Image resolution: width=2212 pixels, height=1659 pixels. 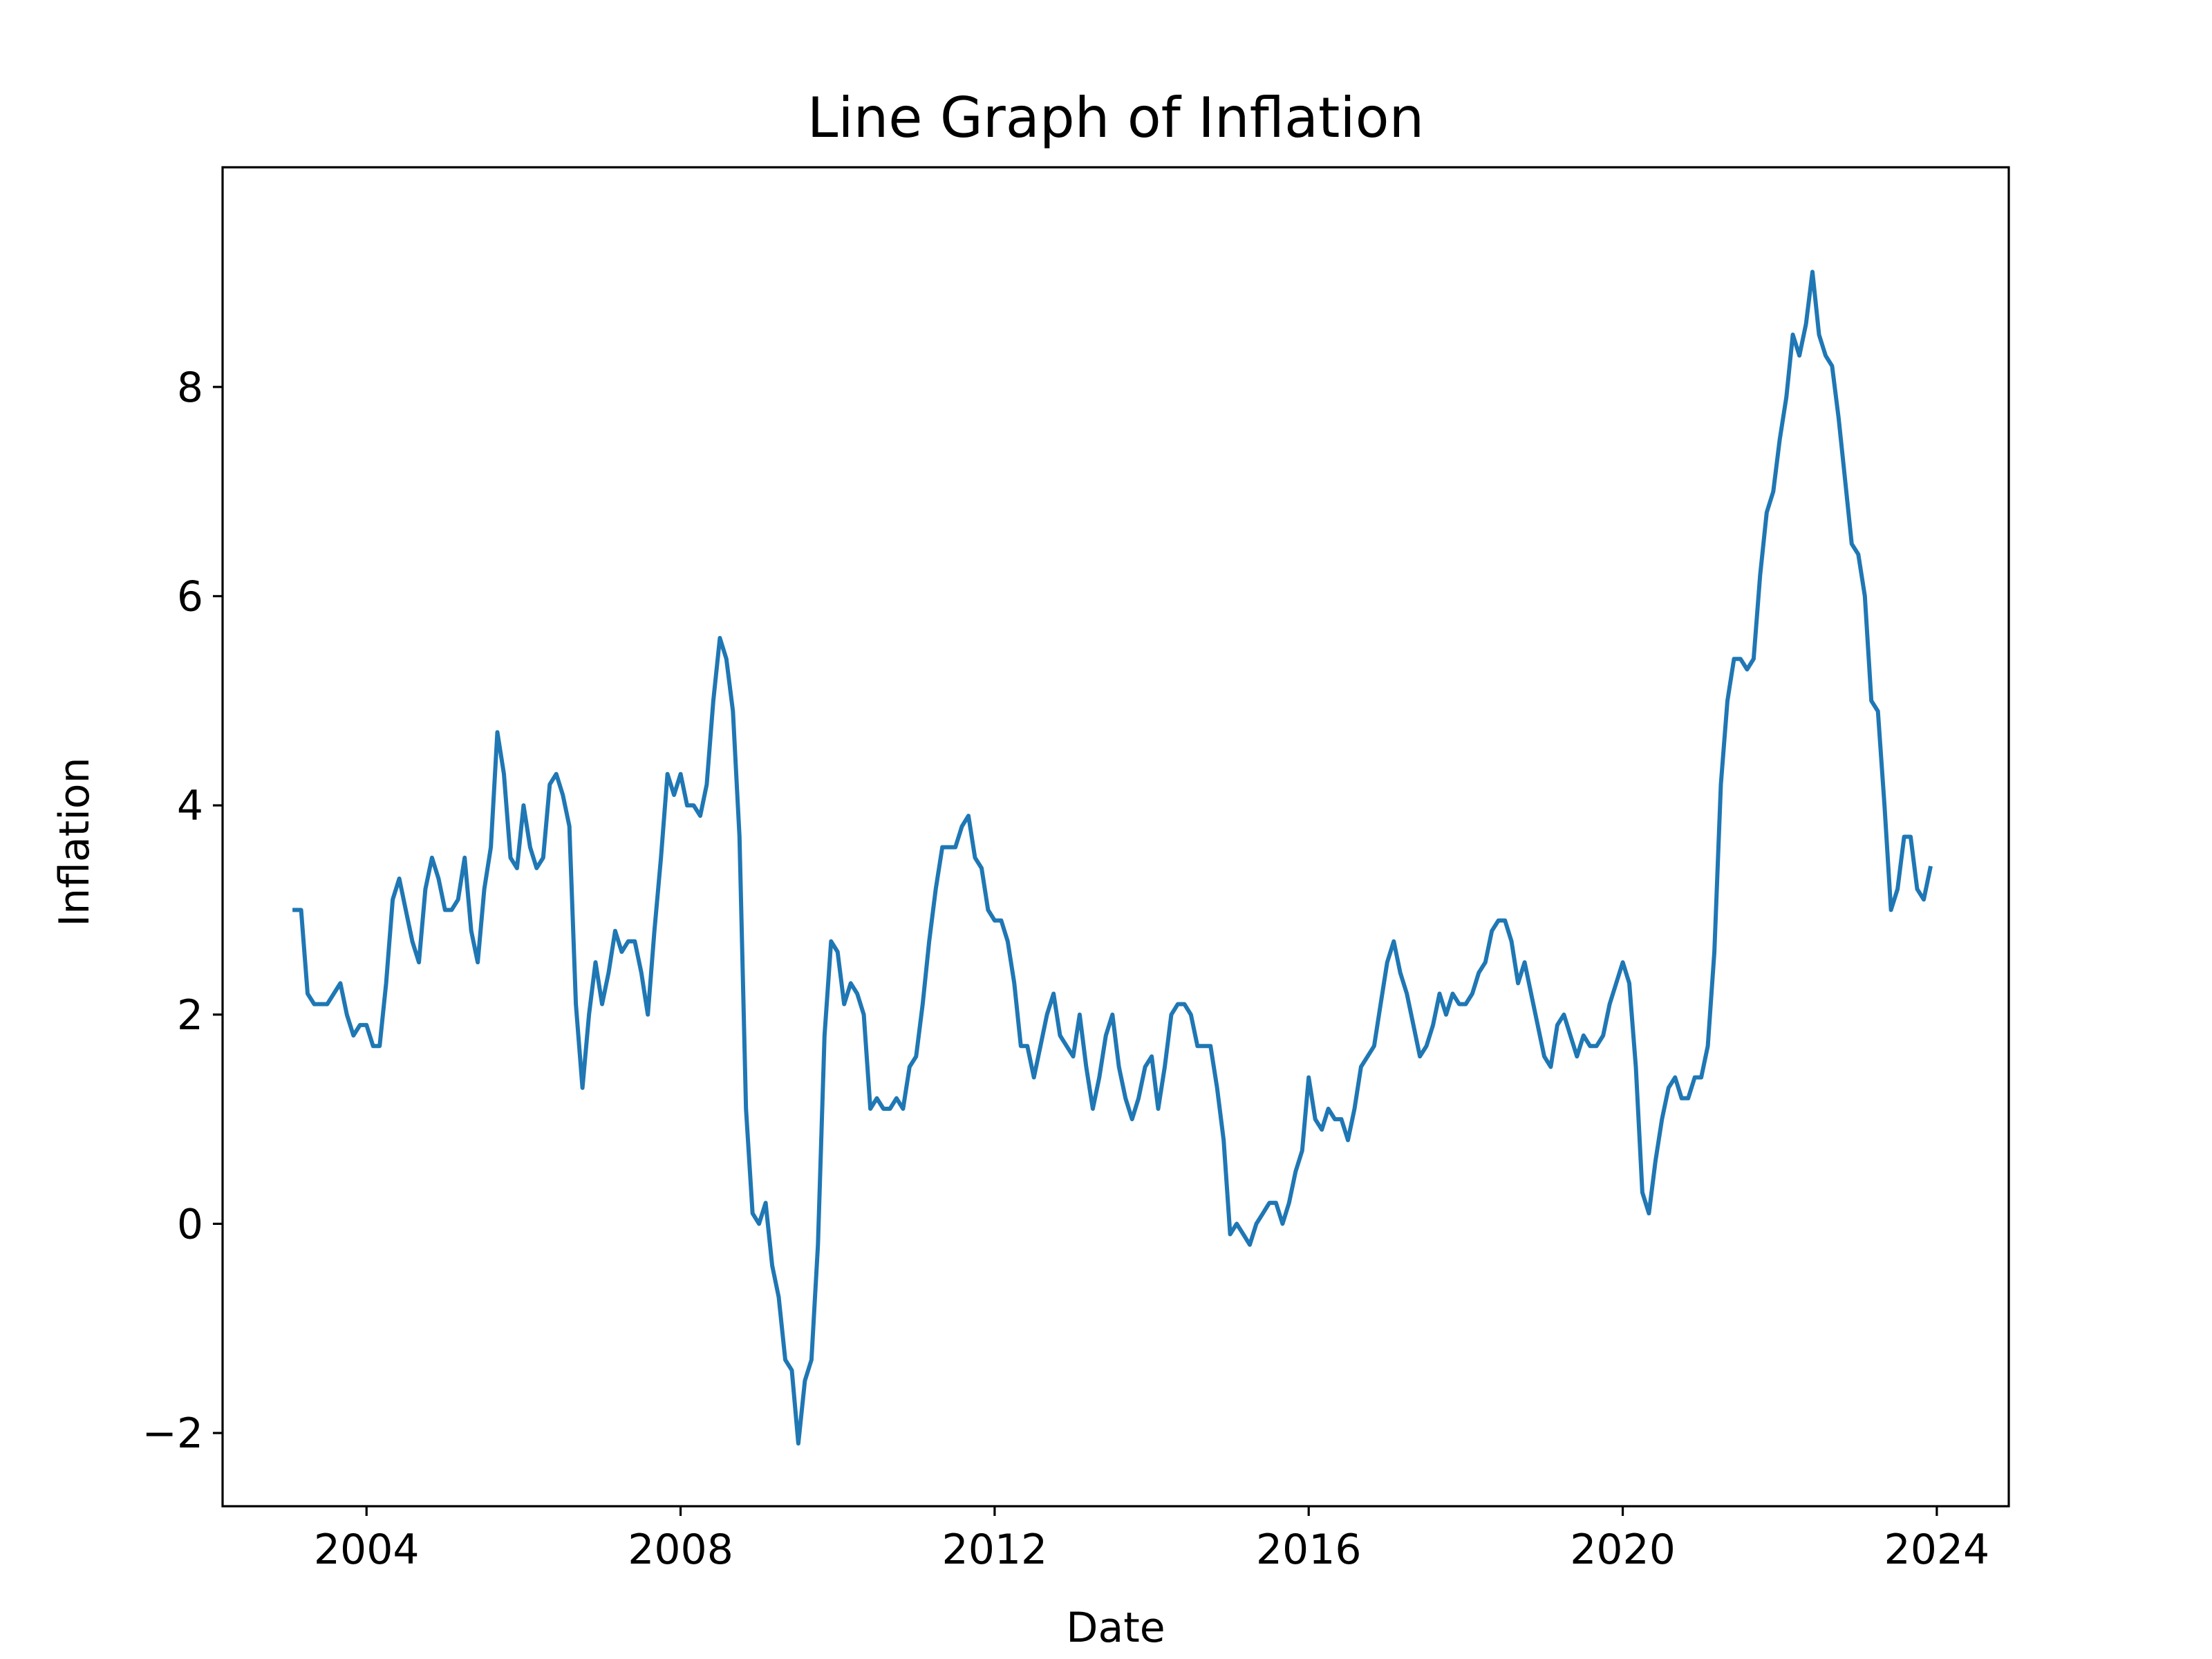 I want to click on x-axis-label: Date, so click(x=1115, y=1628).